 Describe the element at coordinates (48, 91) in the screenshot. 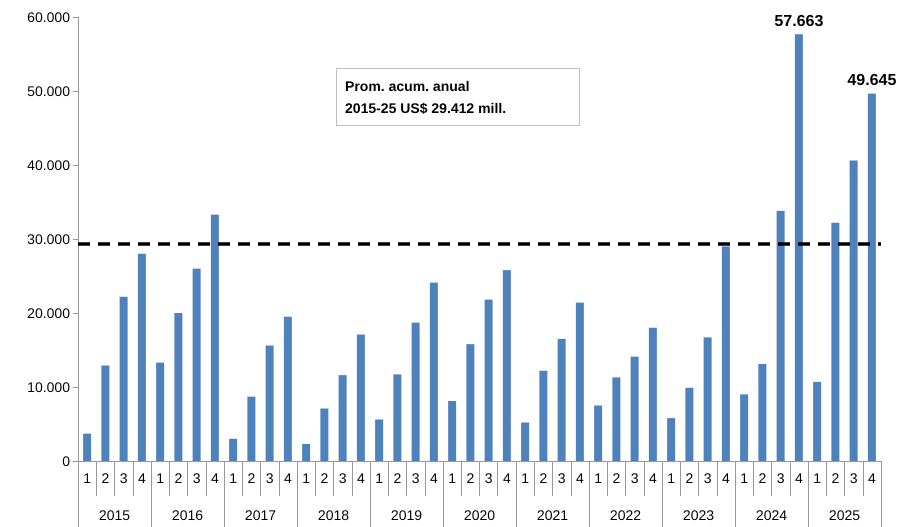

I see `y-tick-label: 50.000` at that location.